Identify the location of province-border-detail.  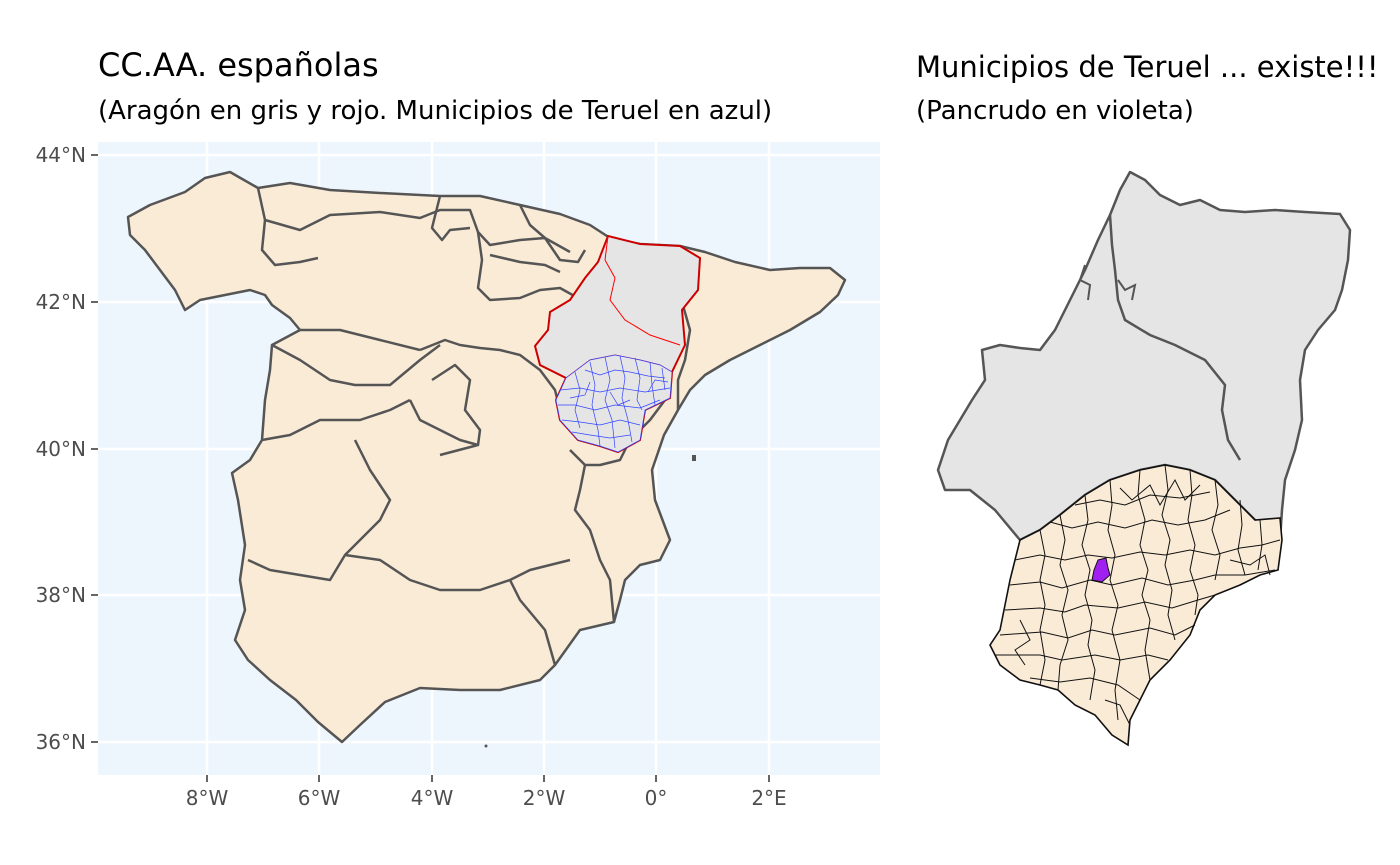
(1175, 337).